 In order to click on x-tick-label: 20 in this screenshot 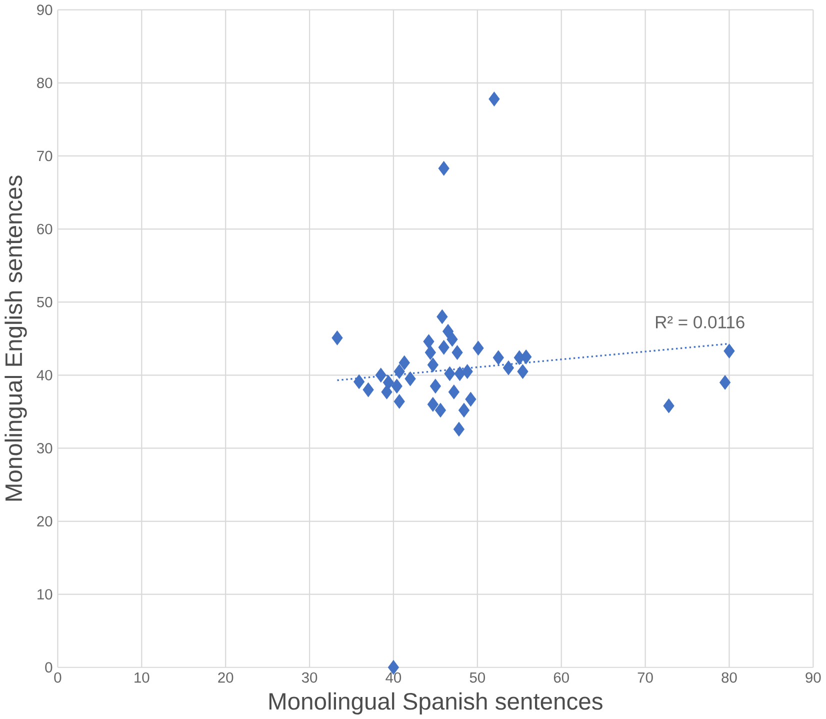, I will do `click(226, 677)`.